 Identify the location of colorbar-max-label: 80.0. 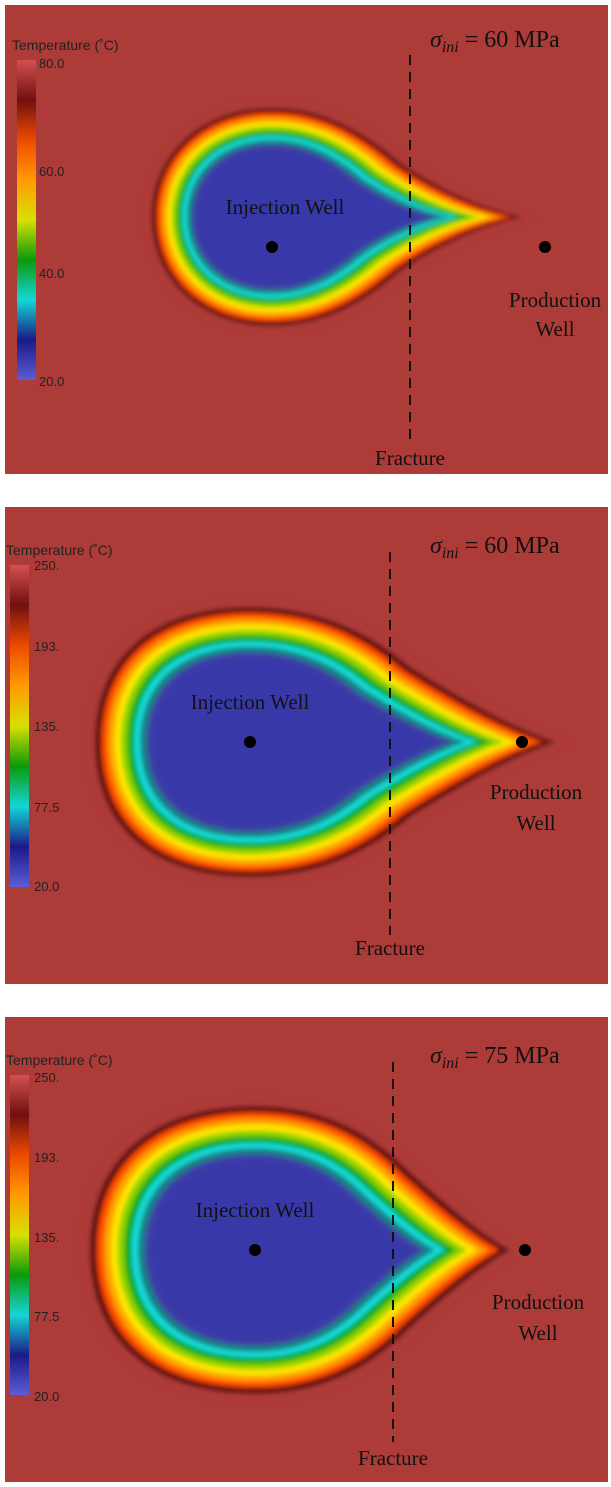
(51, 63).